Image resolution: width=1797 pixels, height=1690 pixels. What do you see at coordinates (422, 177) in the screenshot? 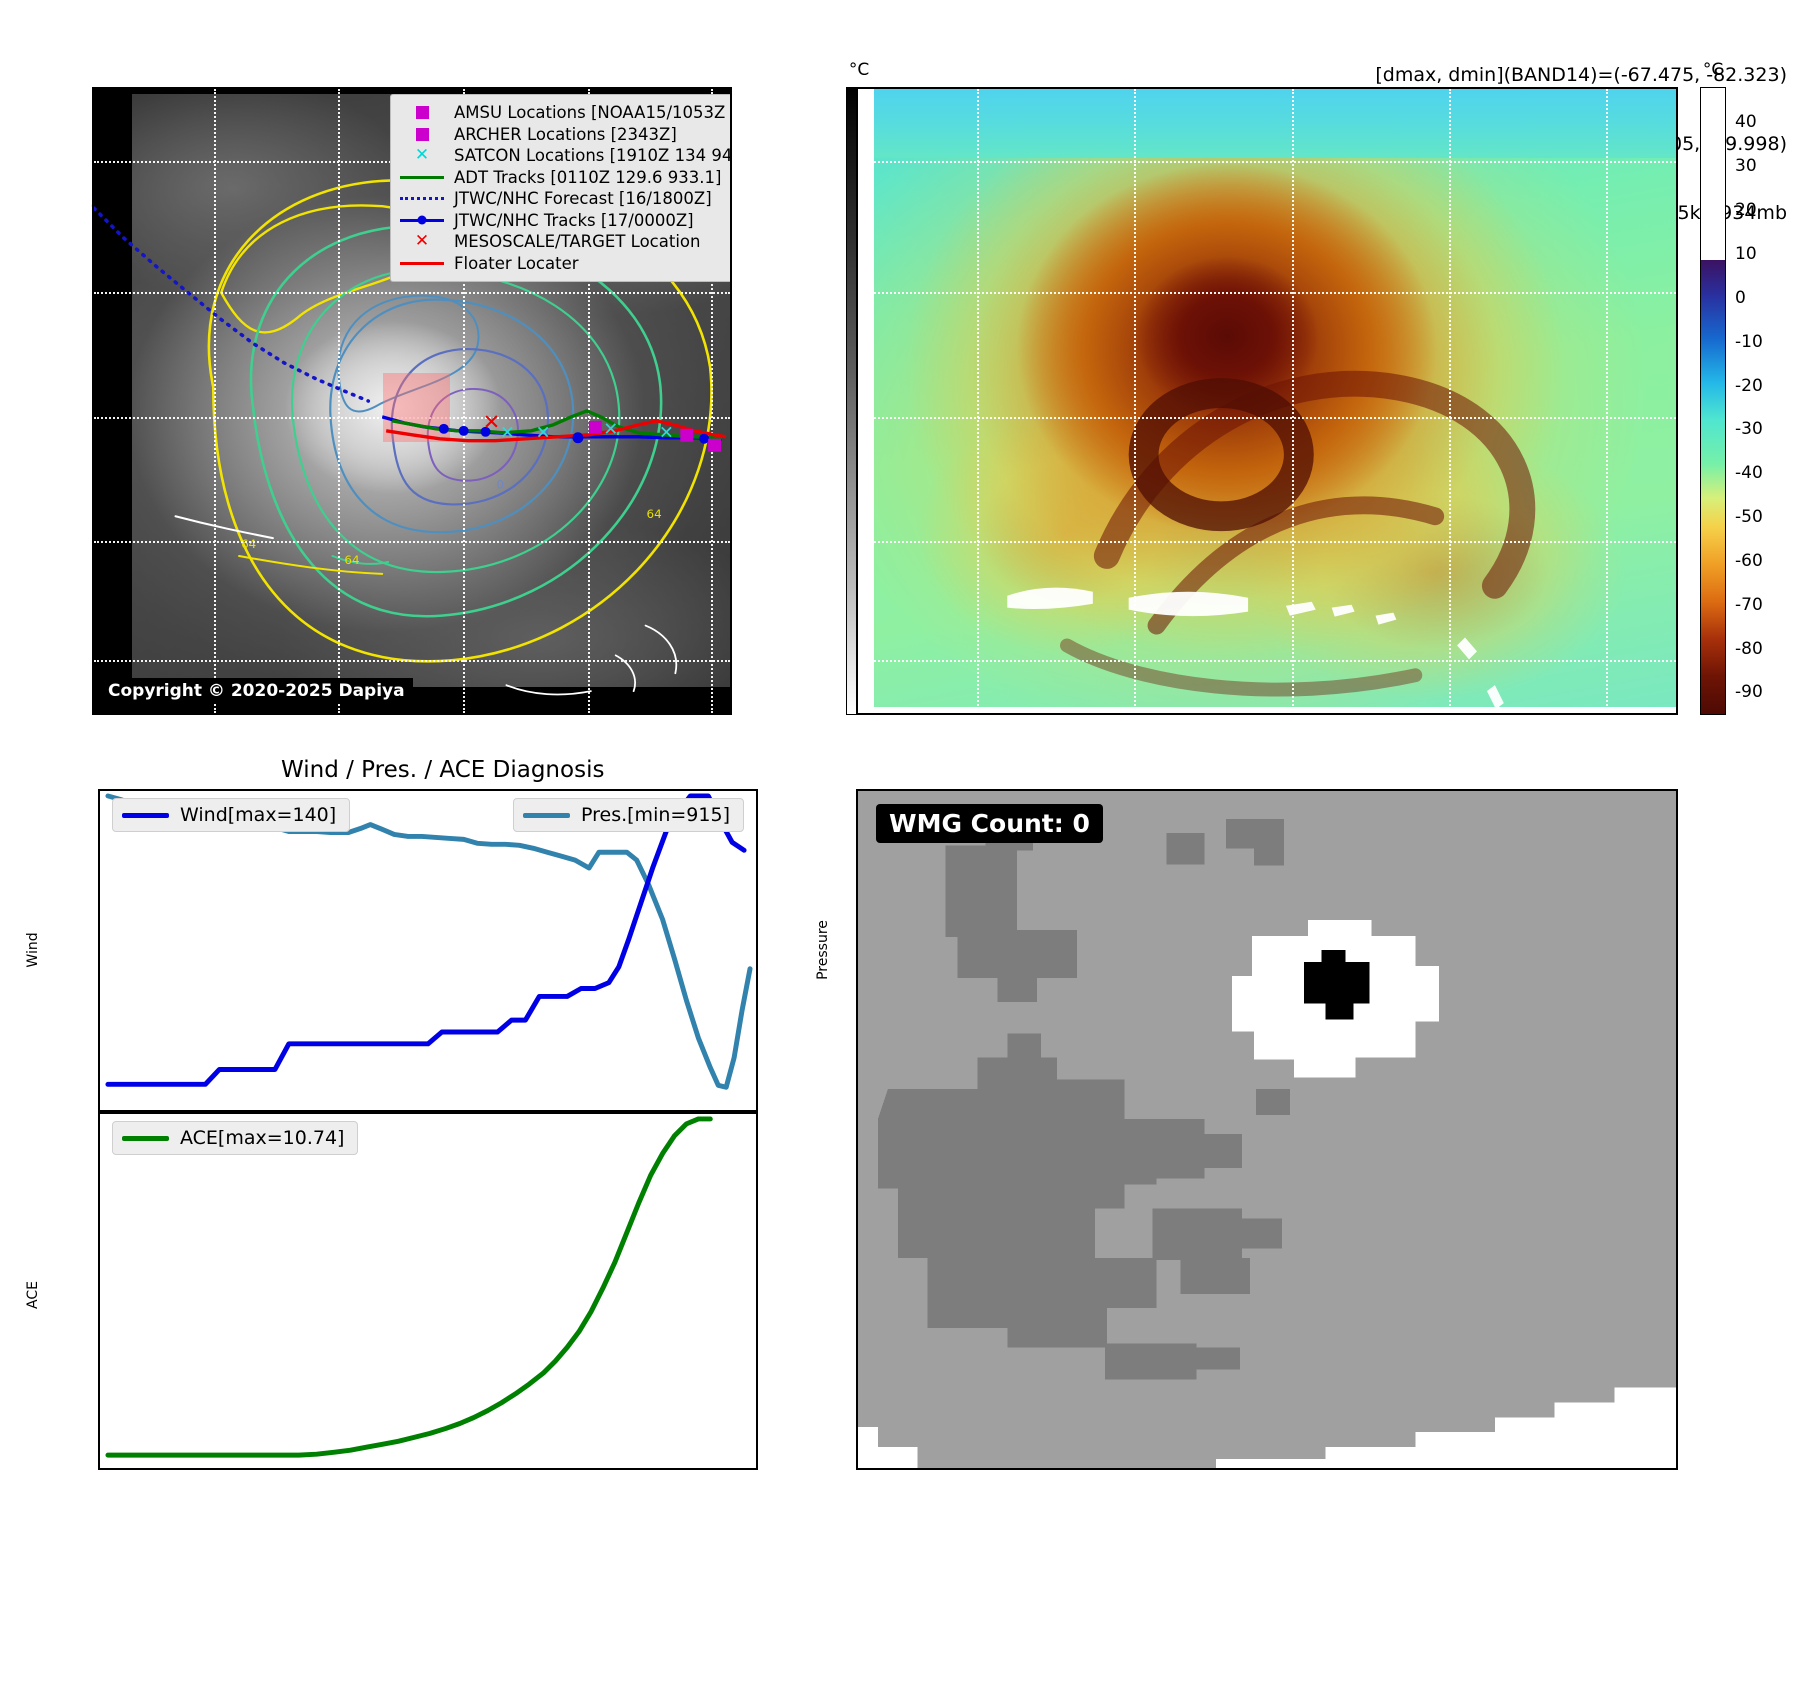
I see `green-line-icon` at bounding box center [422, 177].